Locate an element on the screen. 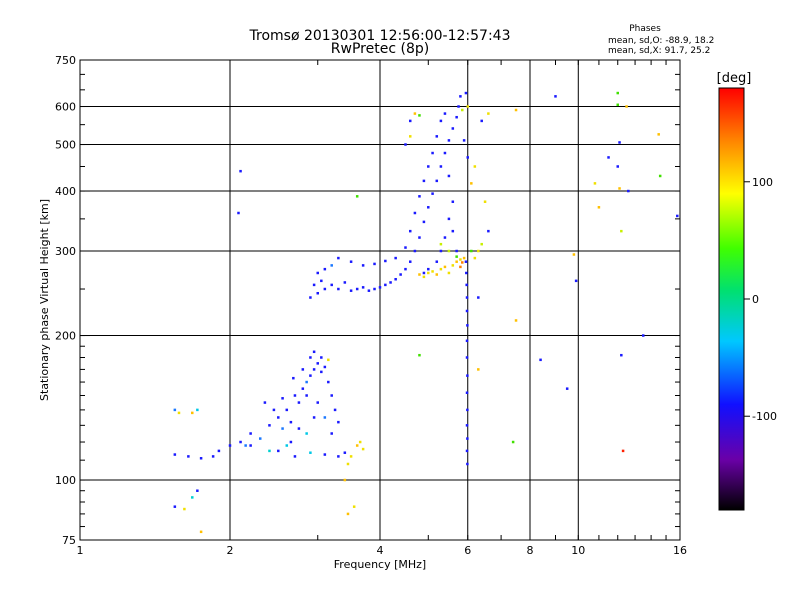 The height and width of the screenshot is (600, 800). colorbar-tick-label: 100 is located at coordinates (762, 182).